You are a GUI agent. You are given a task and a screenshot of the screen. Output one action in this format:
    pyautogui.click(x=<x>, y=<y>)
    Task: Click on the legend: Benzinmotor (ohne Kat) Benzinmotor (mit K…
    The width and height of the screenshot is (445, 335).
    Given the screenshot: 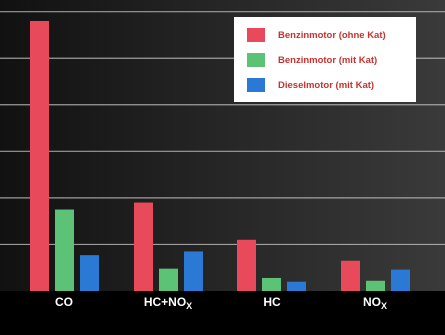 What is the action you would take?
    pyautogui.click(x=325, y=59)
    